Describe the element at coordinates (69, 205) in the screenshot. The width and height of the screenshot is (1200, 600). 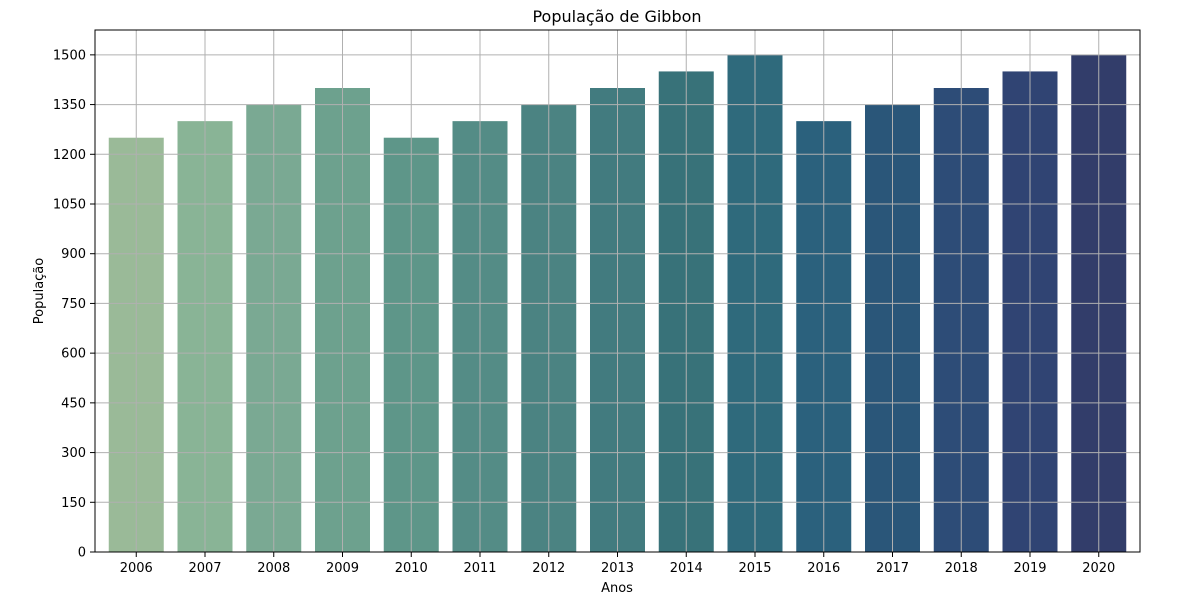
I see `y-tick-label: 1050` at that location.